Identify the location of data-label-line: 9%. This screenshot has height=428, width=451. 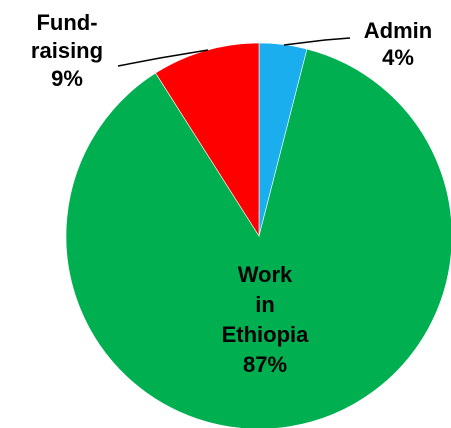
(67, 78).